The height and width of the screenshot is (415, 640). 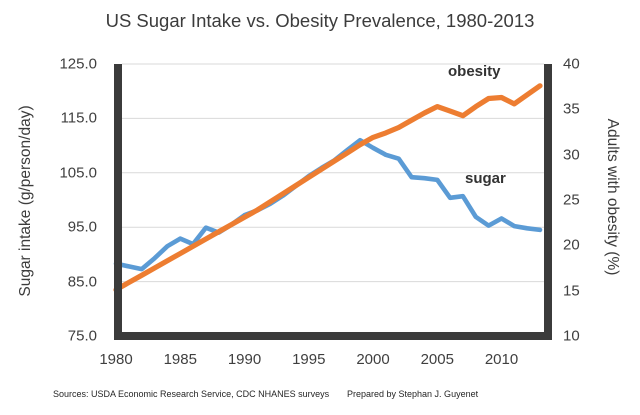 What do you see at coordinates (571, 200) in the screenshot?
I see `y-axis-tick-label-right: 25` at bounding box center [571, 200].